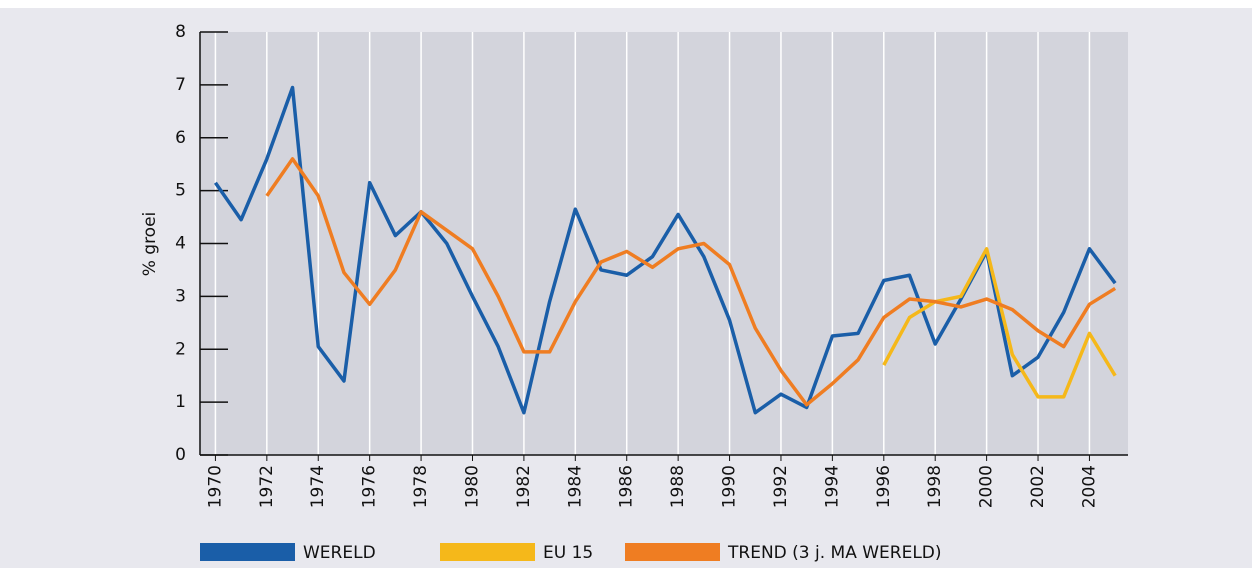  What do you see at coordinates (834, 553) in the screenshot?
I see `legend-label: TREND (3 j. MA WERELD)` at bounding box center [834, 553].